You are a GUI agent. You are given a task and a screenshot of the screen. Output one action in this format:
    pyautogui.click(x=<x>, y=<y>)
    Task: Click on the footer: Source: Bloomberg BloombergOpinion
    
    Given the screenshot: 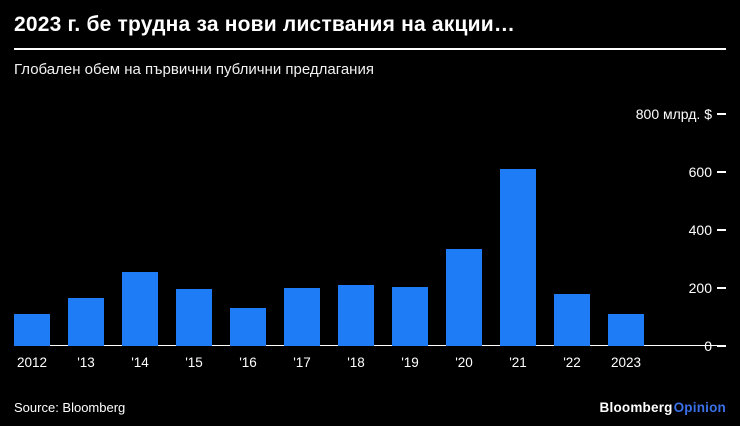 What is the action you would take?
    pyautogui.click(x=370, y=407)
    